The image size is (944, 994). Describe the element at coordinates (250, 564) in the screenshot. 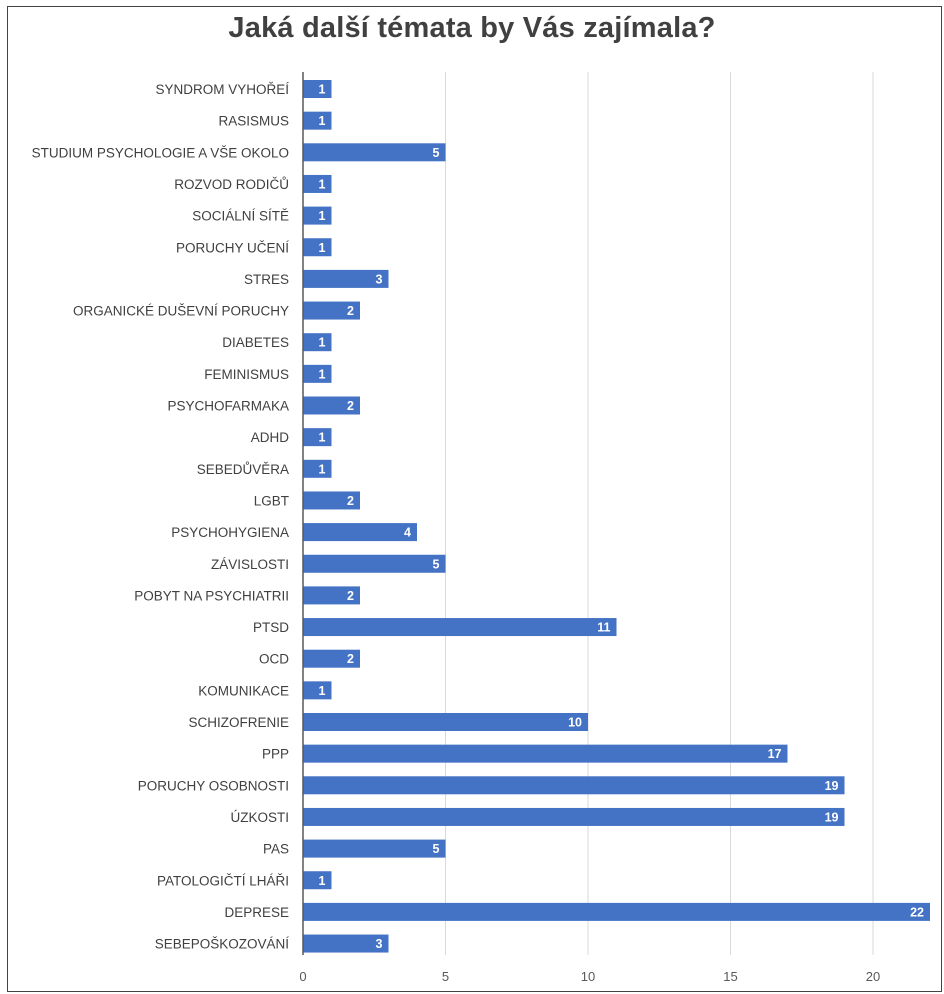

I see `category-label: ZÁVISLOSTI` at that location.